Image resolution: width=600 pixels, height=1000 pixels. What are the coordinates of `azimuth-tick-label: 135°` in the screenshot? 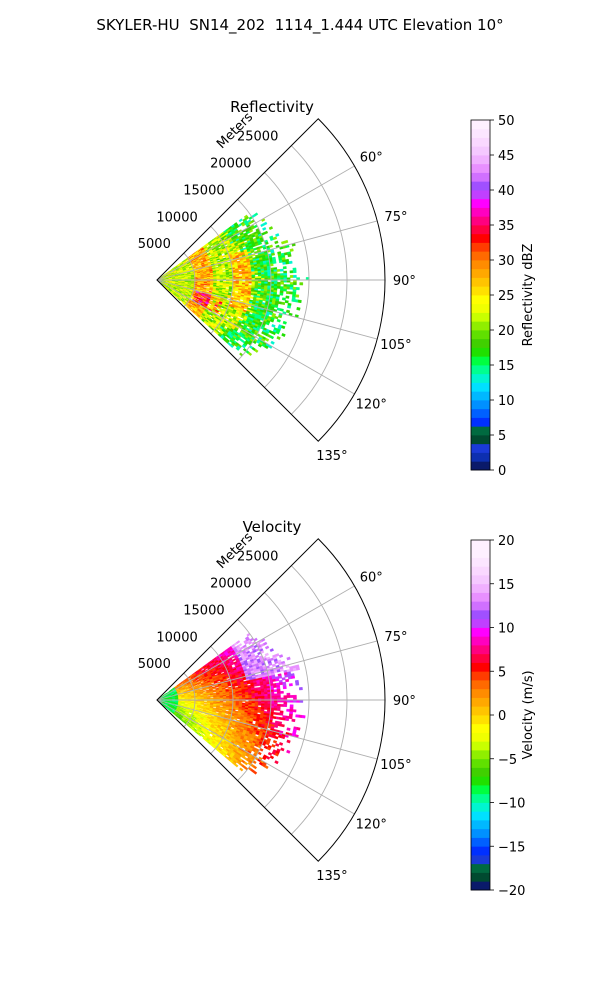 It's located at (331, 456).